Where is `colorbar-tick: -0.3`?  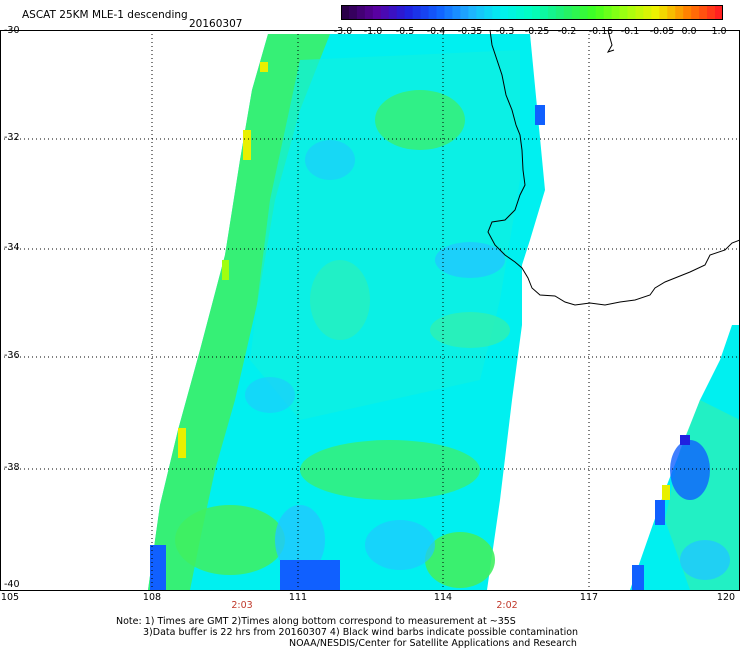 colorbar-tick: -0.3 is located at coordinates (505, 31).